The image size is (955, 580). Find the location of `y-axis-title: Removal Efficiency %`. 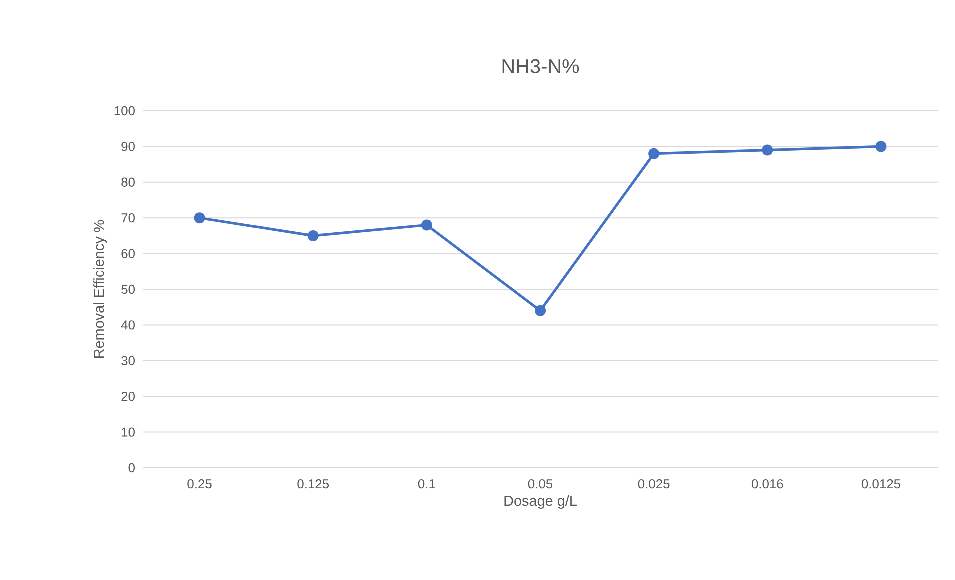

y-axis-title: Removal Efficiency % is located at coordinates (101, 289).